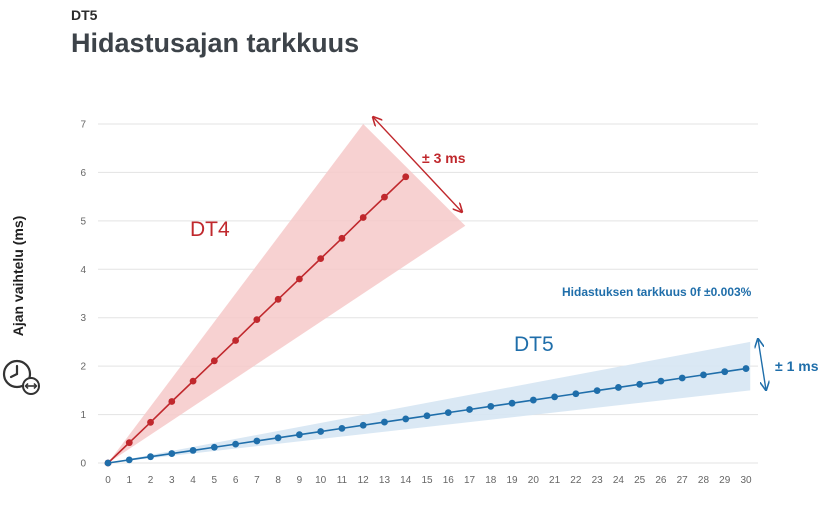  I want to click on x-tick-label: 25, so click(640, 480).